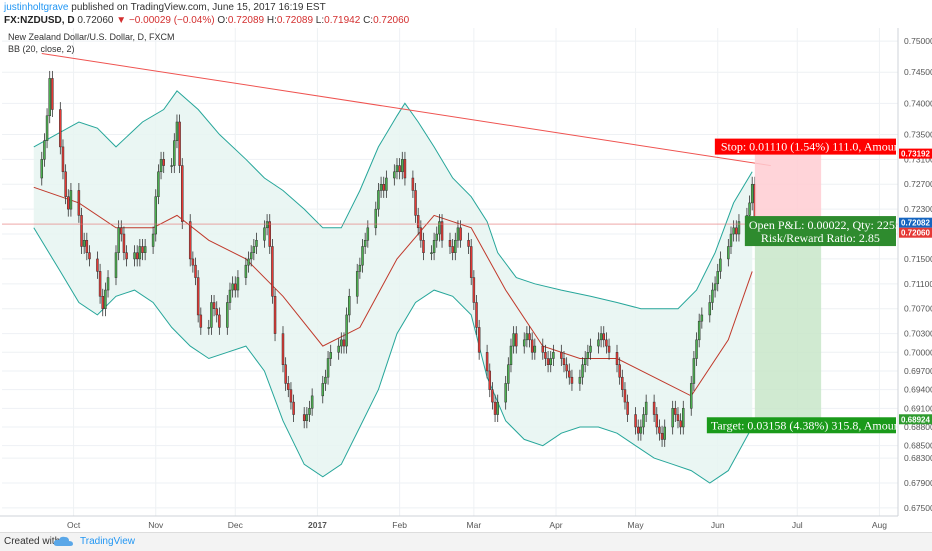 The width and height of the screenshot is (932, 551). What do you see at coordinates (39, 20) in the screenshot?
I see `symbol-label: FX:NZDUSD, D` at bounding box center [39, 20].